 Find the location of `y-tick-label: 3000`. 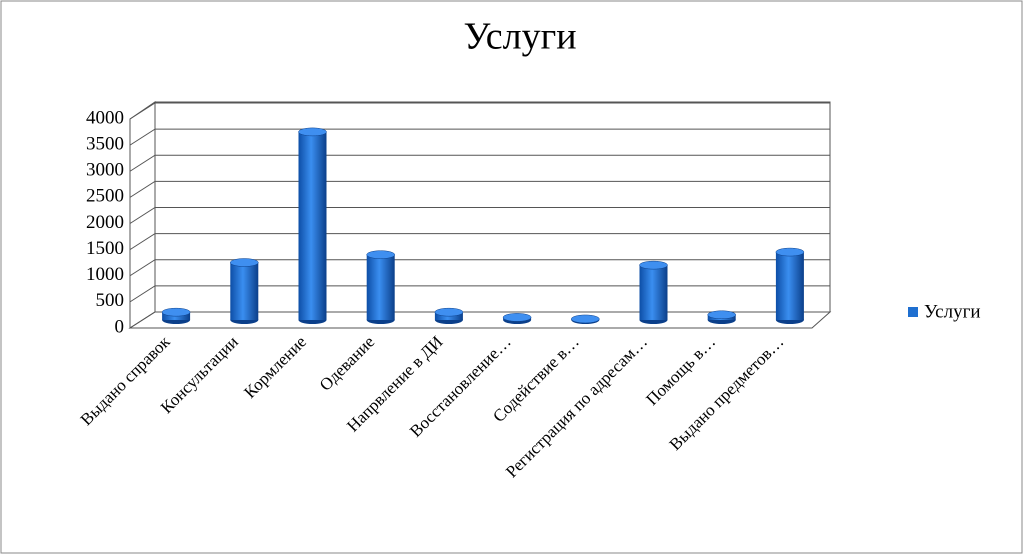

y-tick-label: 3000 is located at coordinates (105, 170).